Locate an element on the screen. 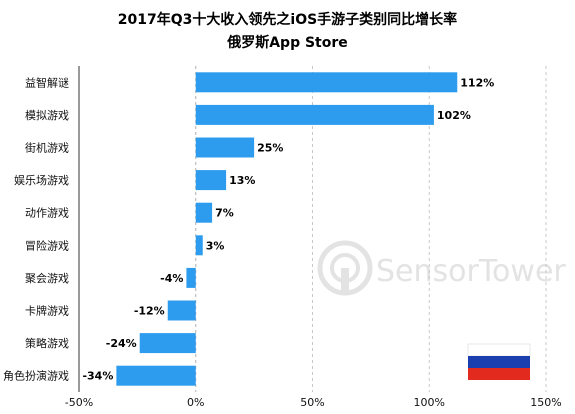  russia-flag-icon is located at coordinates (499, 361).